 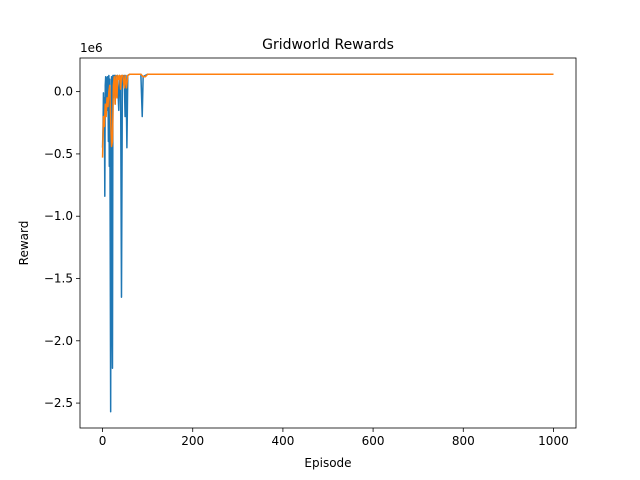 What do you see at coordinates (334, 438) in the screenshot?
I see `x-axis-ticks: 0 200 400 600 800 1000` at bounding box center [334, 438].